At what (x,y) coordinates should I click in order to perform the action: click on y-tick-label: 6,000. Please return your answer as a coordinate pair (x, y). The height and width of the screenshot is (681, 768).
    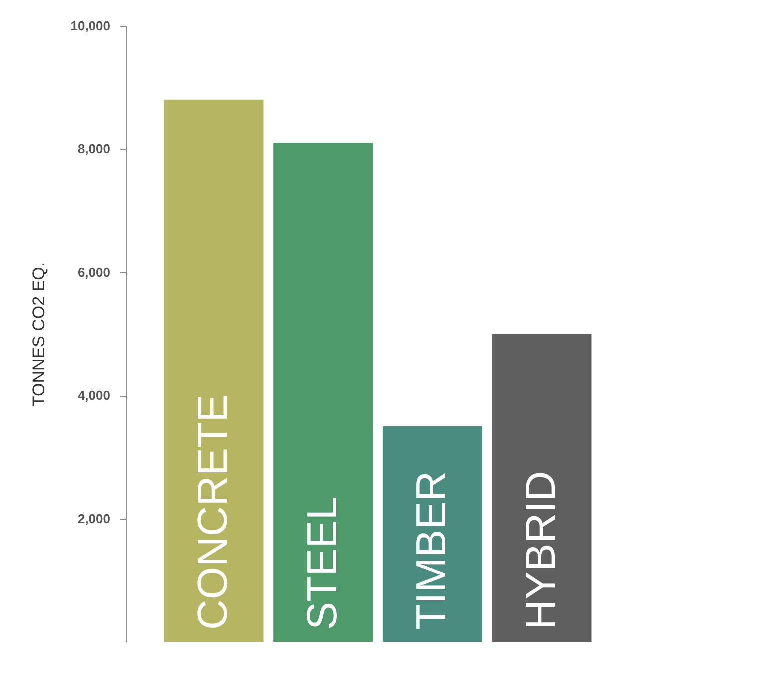
    Looking at the image, I should click on (94, 272).